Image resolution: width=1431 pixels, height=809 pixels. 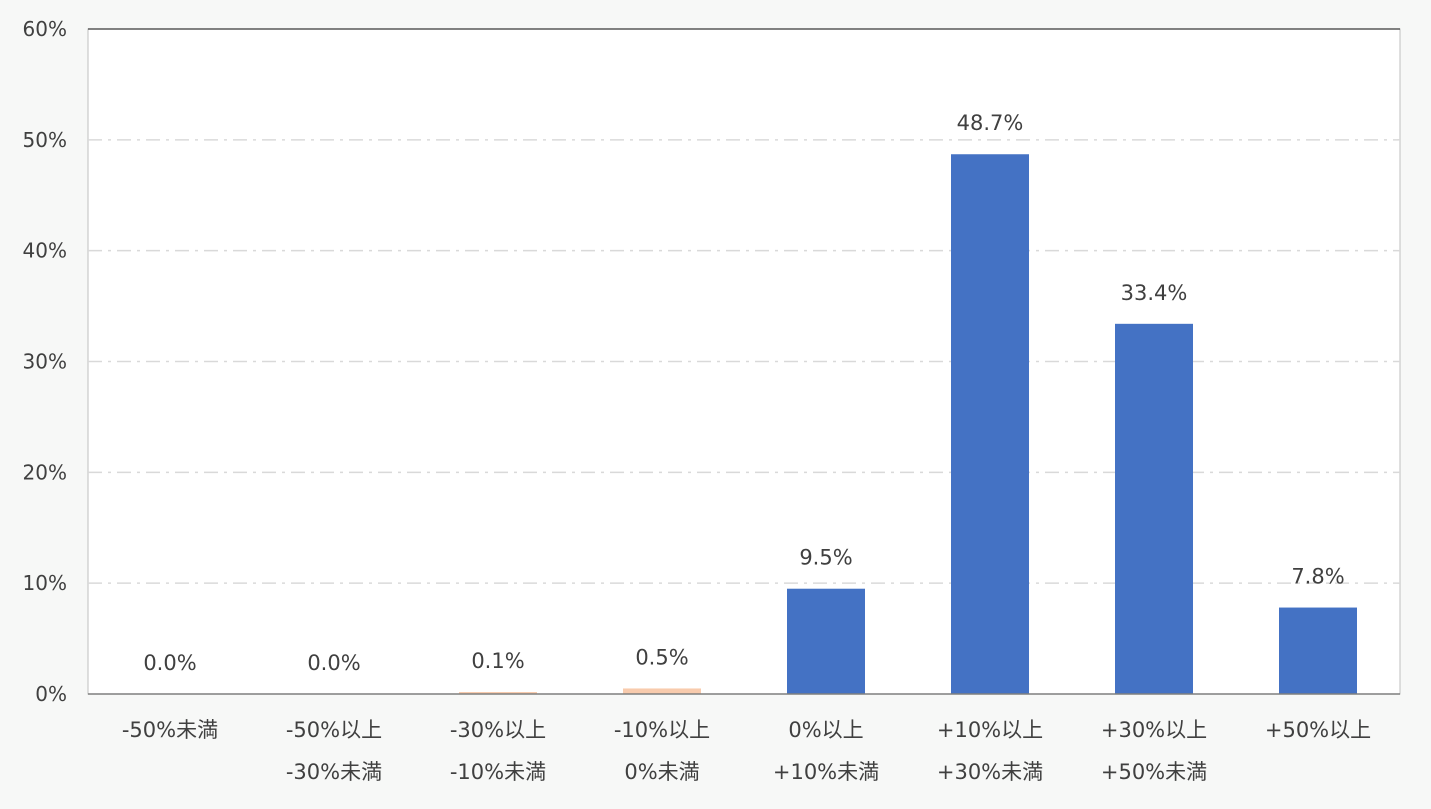 I want to click on x-tick-label: +30%未満, so click(x=990, y=772).